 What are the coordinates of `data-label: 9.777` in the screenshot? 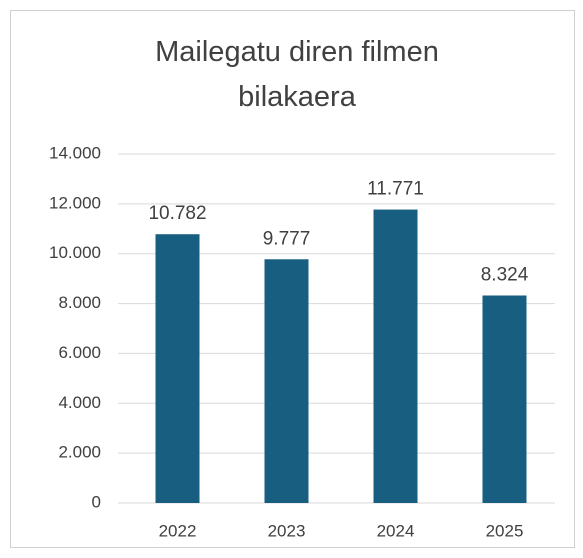 It's located at (287, 238).